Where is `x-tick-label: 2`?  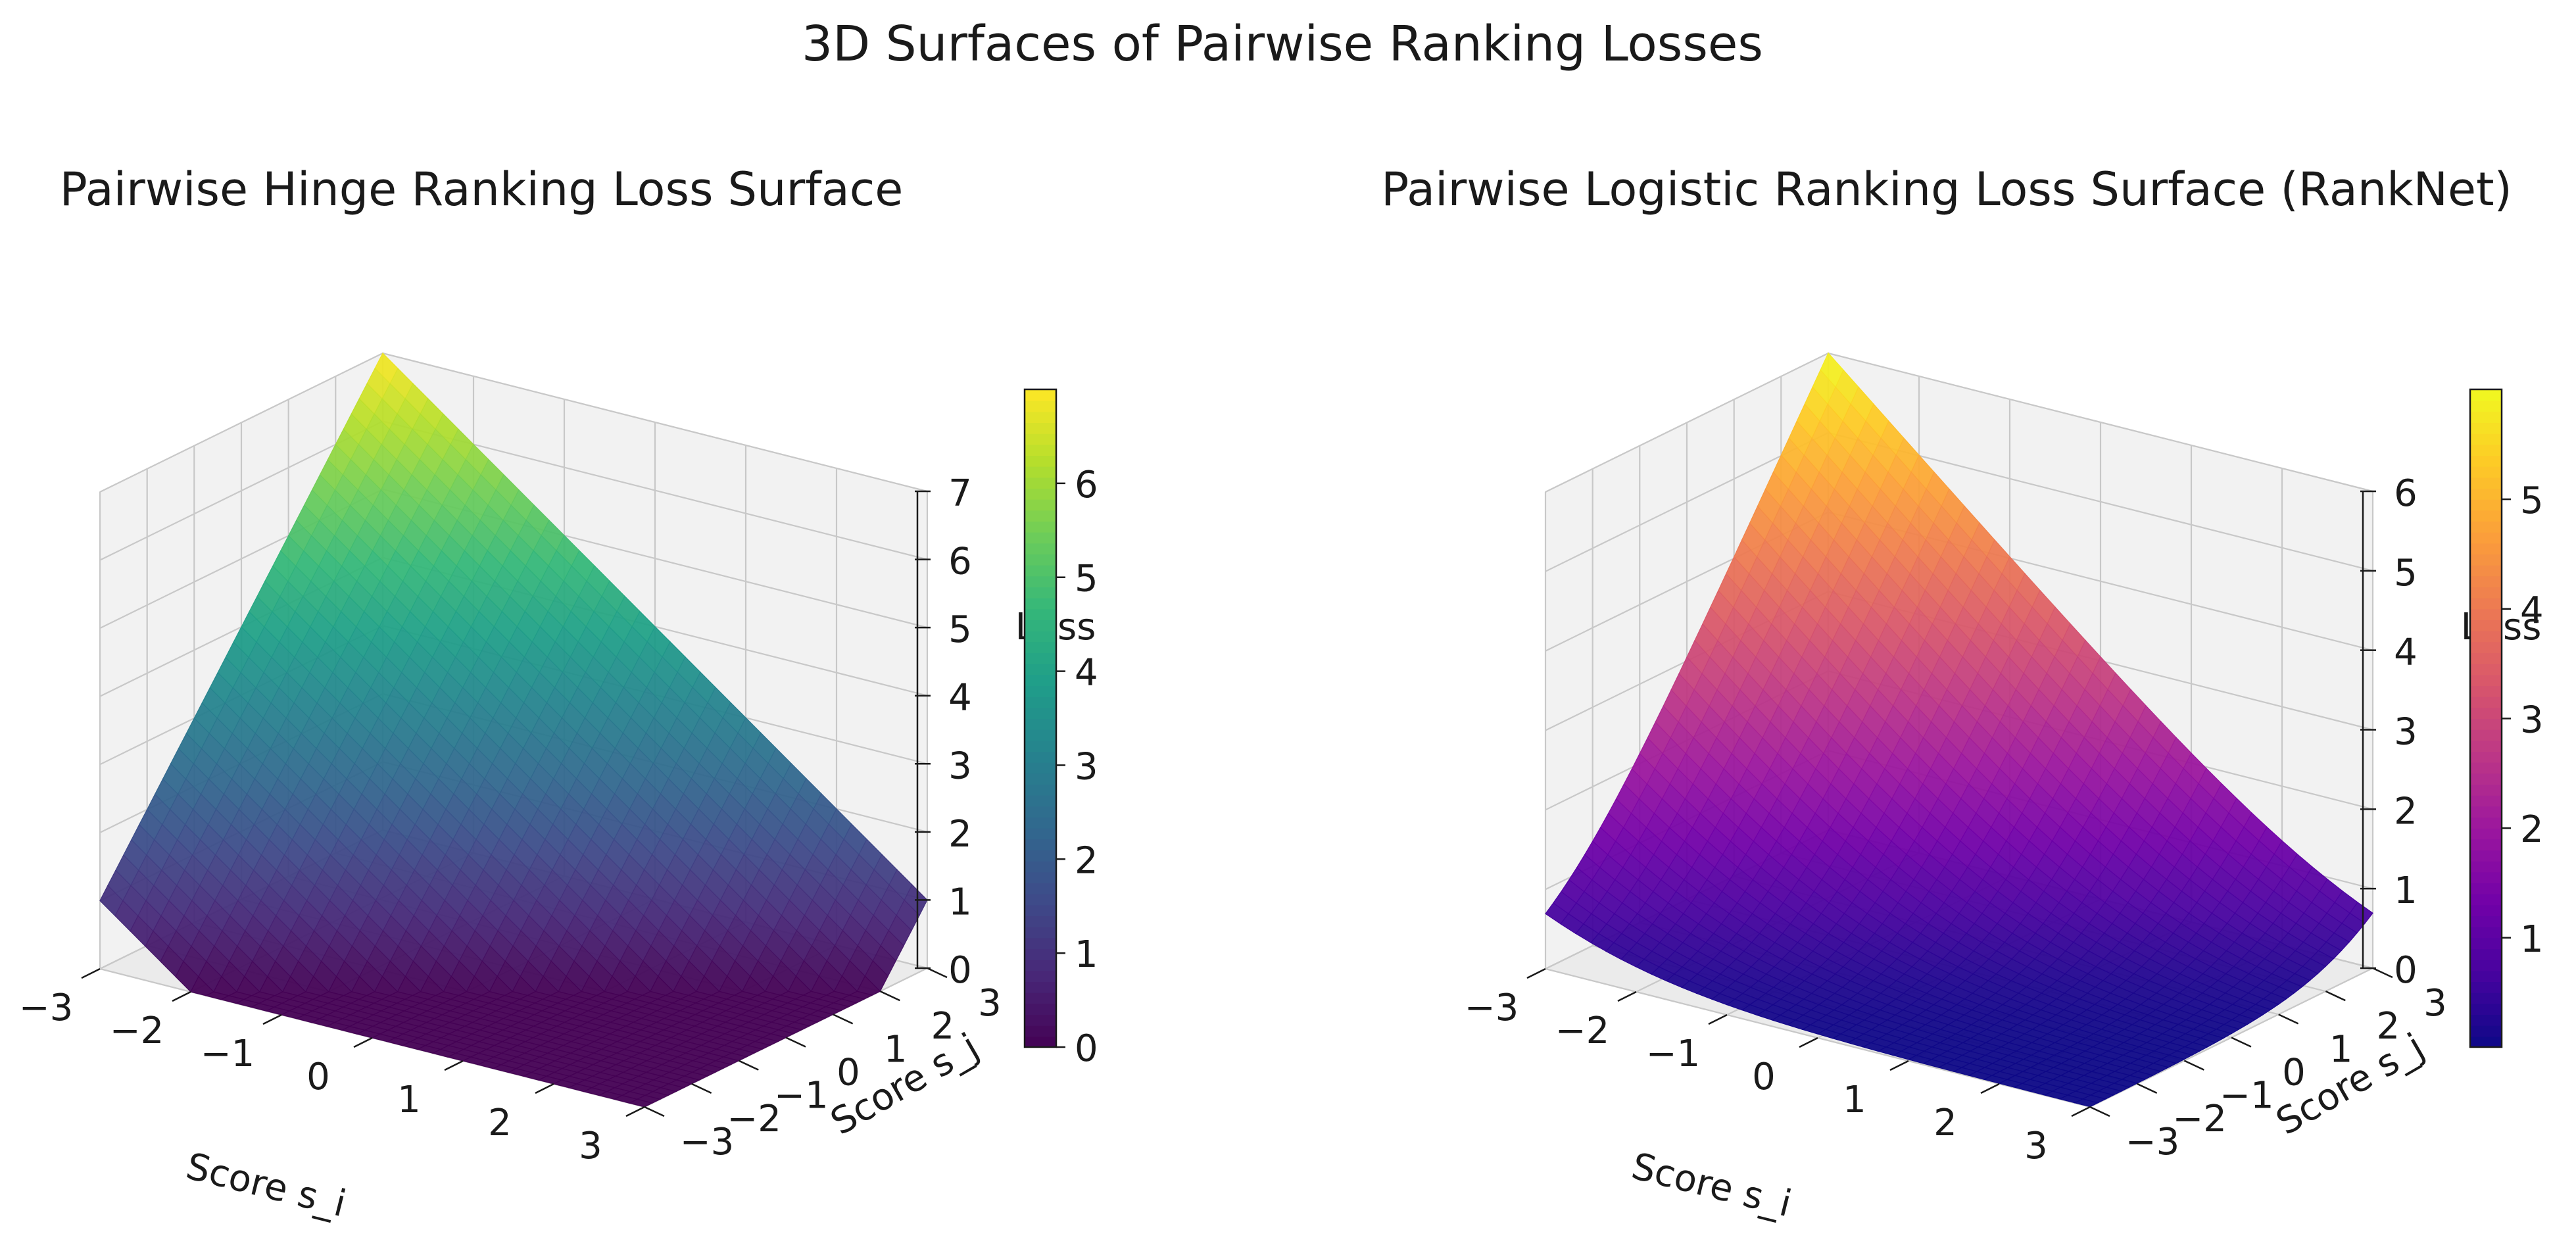 x-tick-label: 2 is located at coordinates (1945, 1123).